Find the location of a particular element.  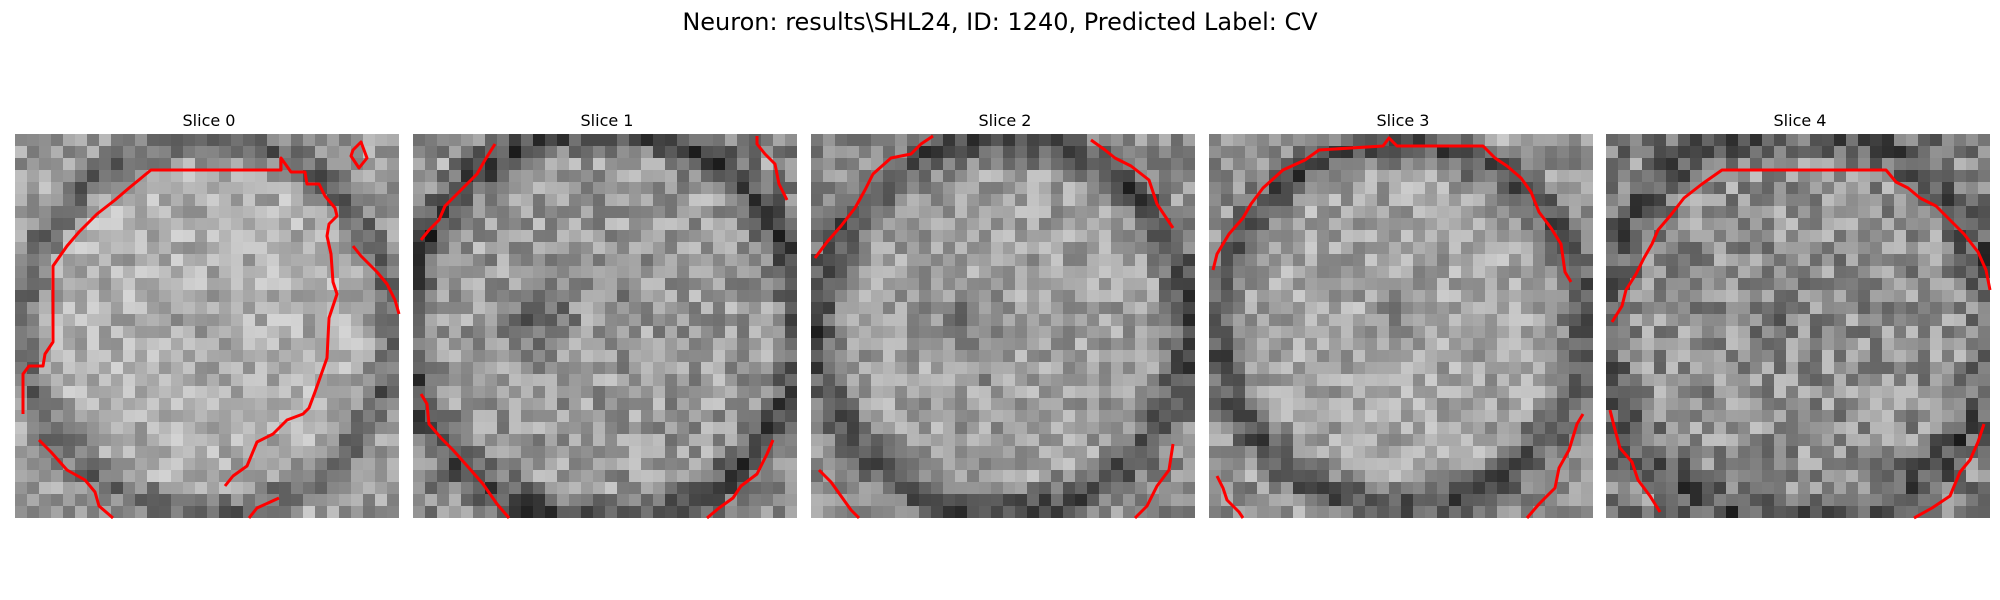

slice-title: Slice 2 is located at coordinates (1005, 120).